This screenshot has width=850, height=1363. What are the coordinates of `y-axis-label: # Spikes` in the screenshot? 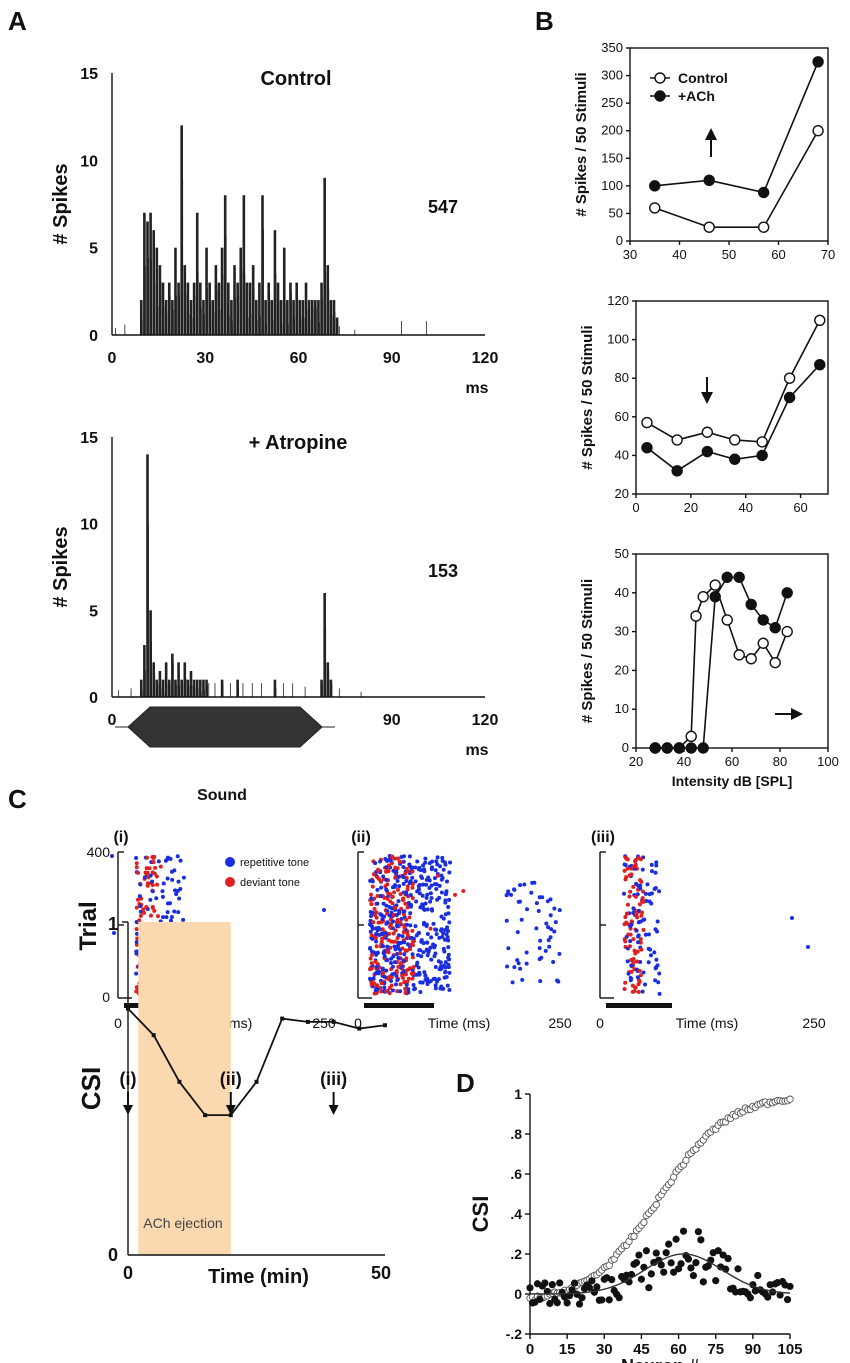 It's located at (61, 203).